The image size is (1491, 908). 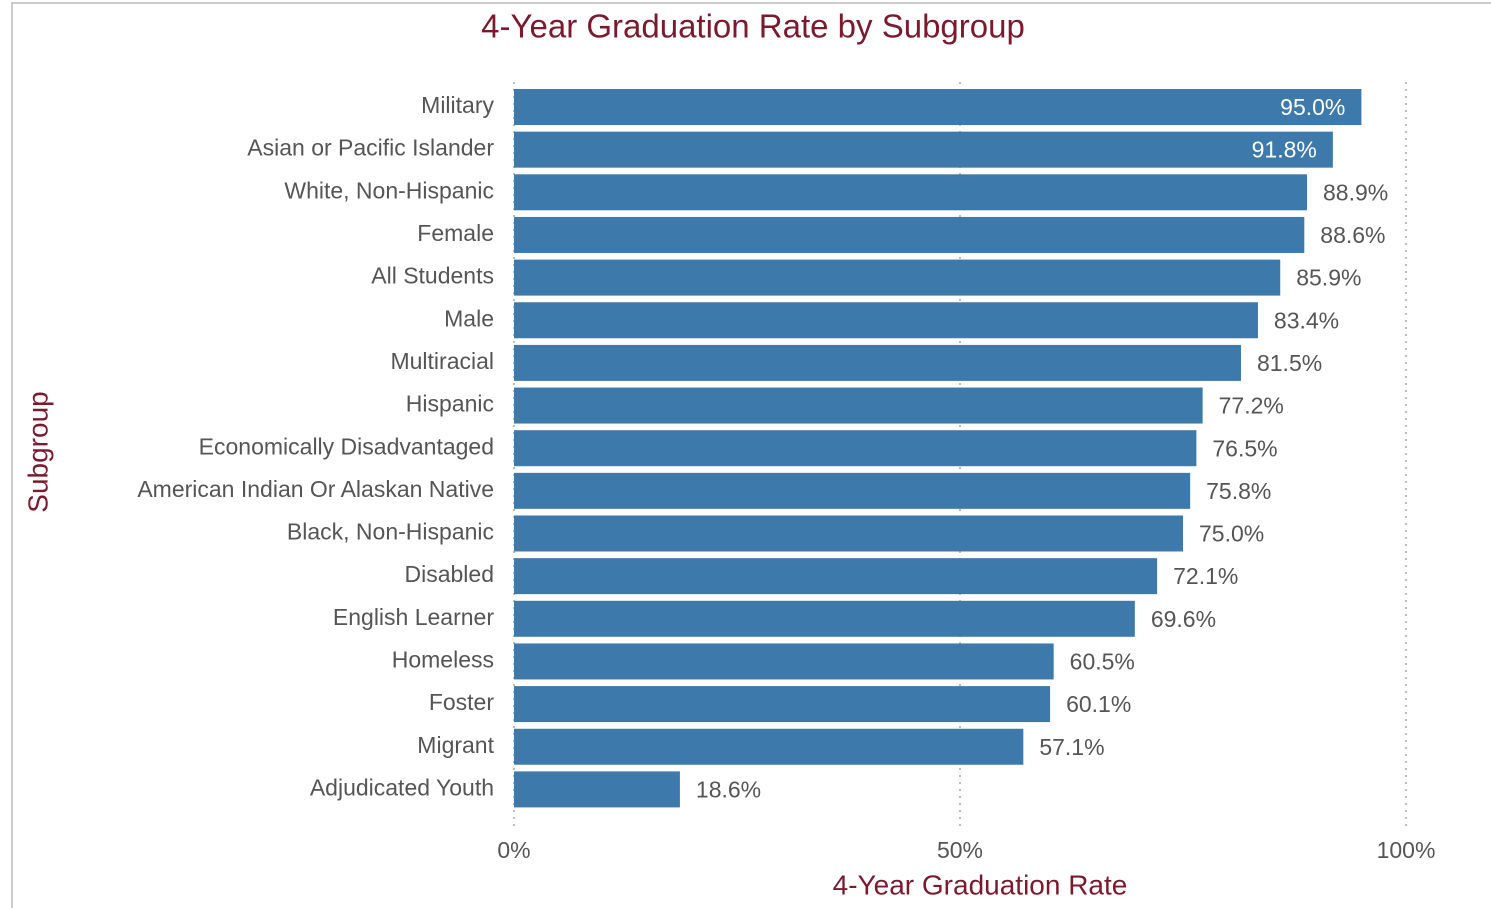 What do you see at coordinates (960, 850) in the screenshot?
I see `x-tick-label: 50%` at bounding box center [960, 850].